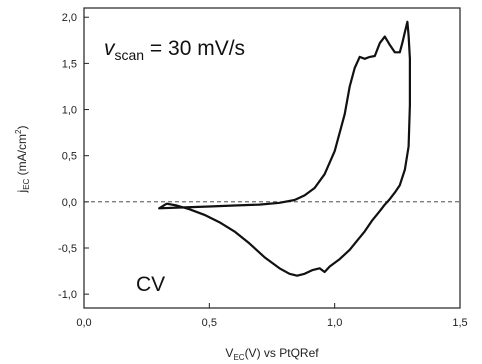  I want to click on y-tick-label: -1,0, so click(67, 295).